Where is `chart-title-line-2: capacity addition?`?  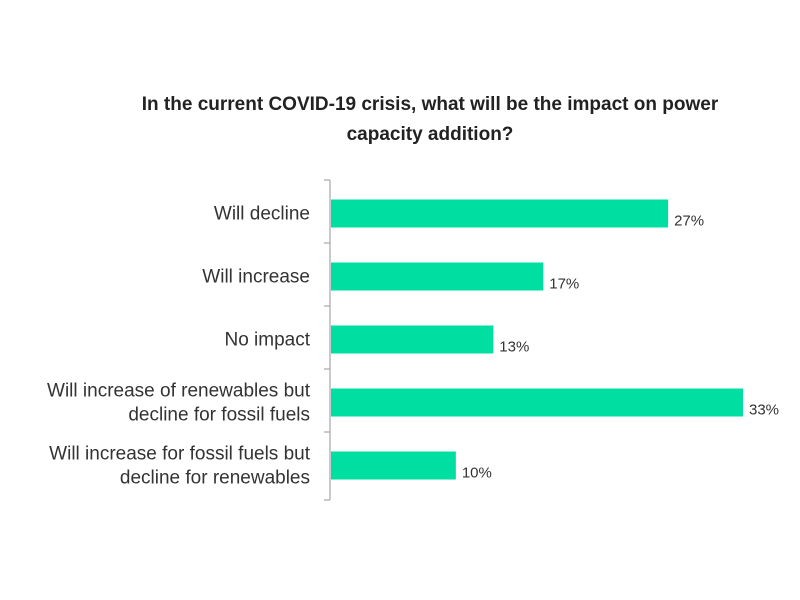
chart-title-line-2: capacity addition? is located at coordinates (430, 134).